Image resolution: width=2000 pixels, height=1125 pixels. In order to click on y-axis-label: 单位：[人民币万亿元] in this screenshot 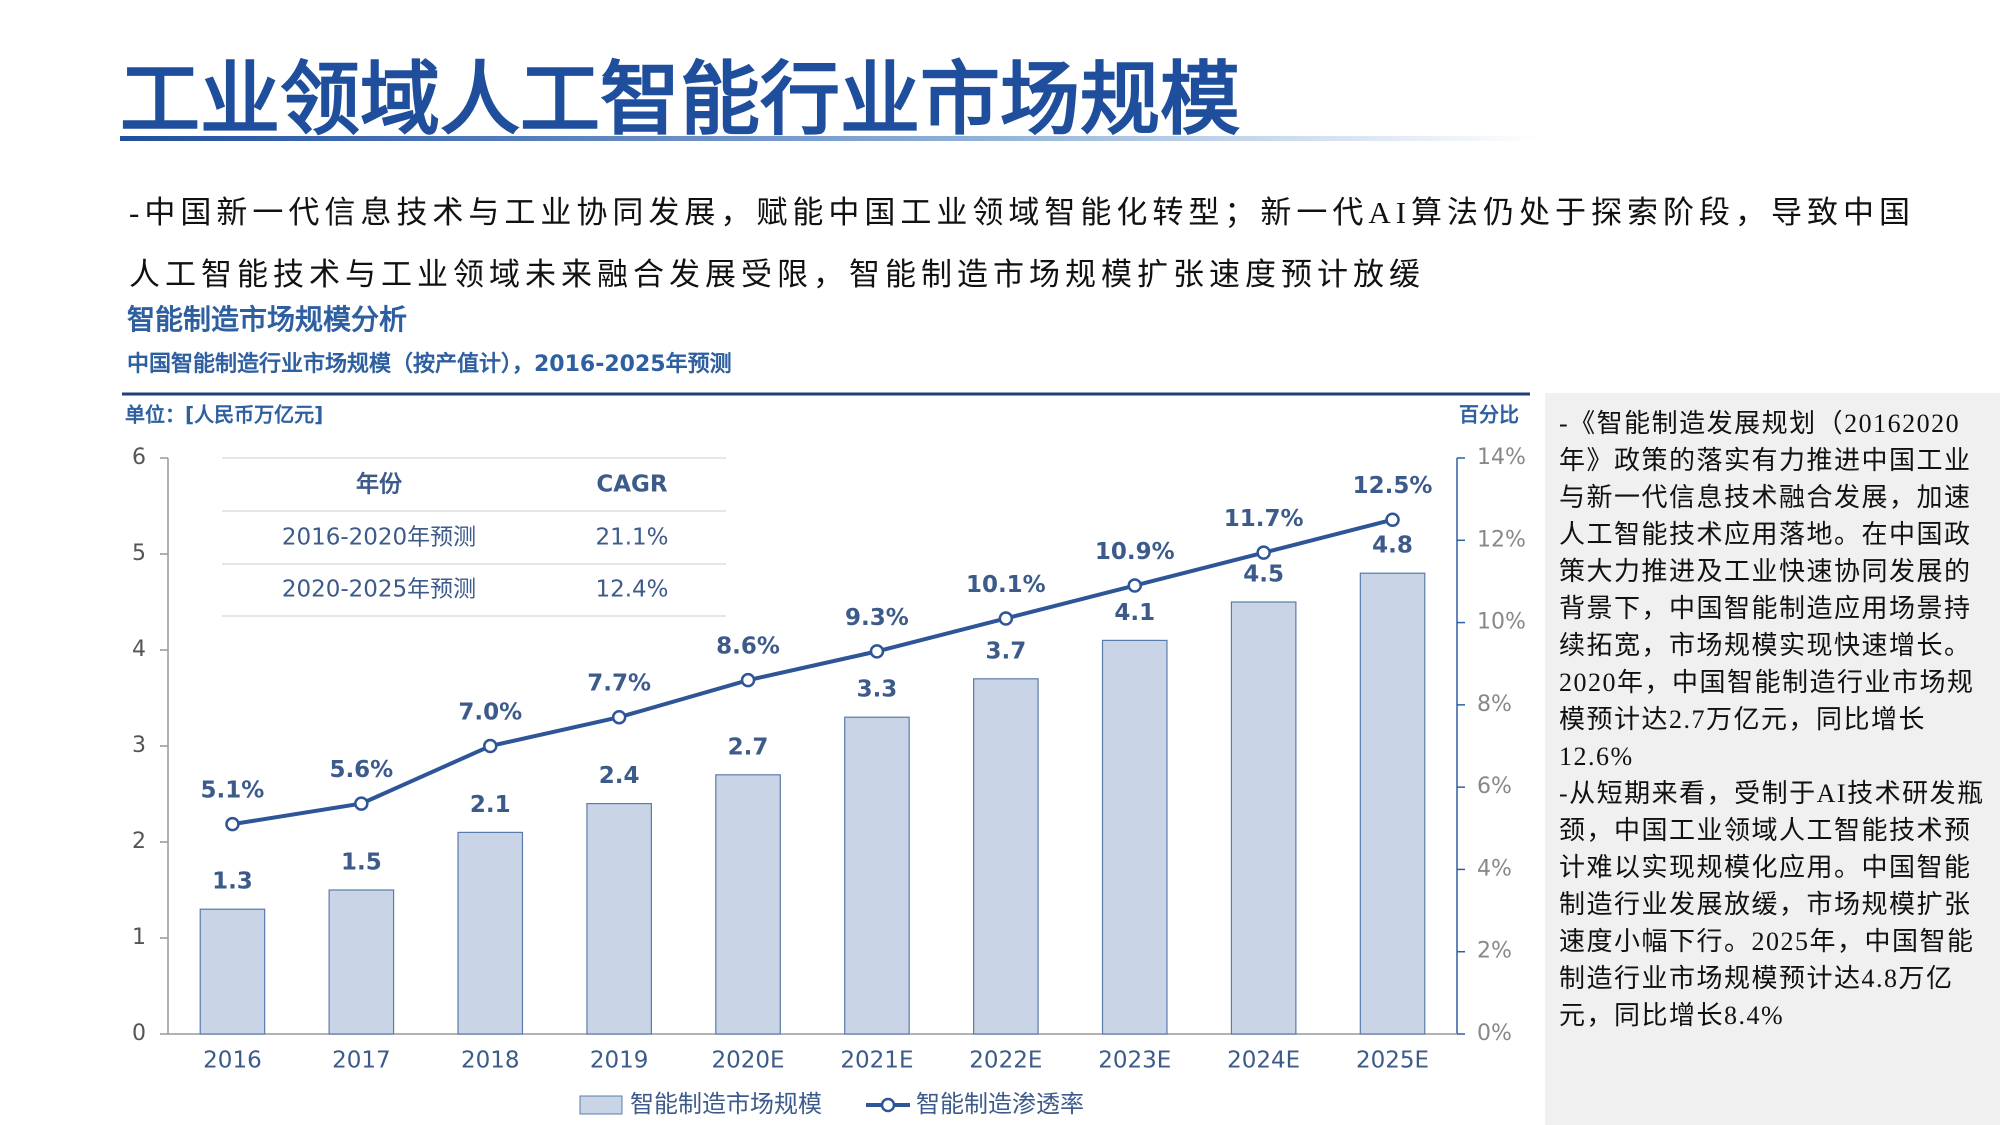, I will do `click(224, 415)`.